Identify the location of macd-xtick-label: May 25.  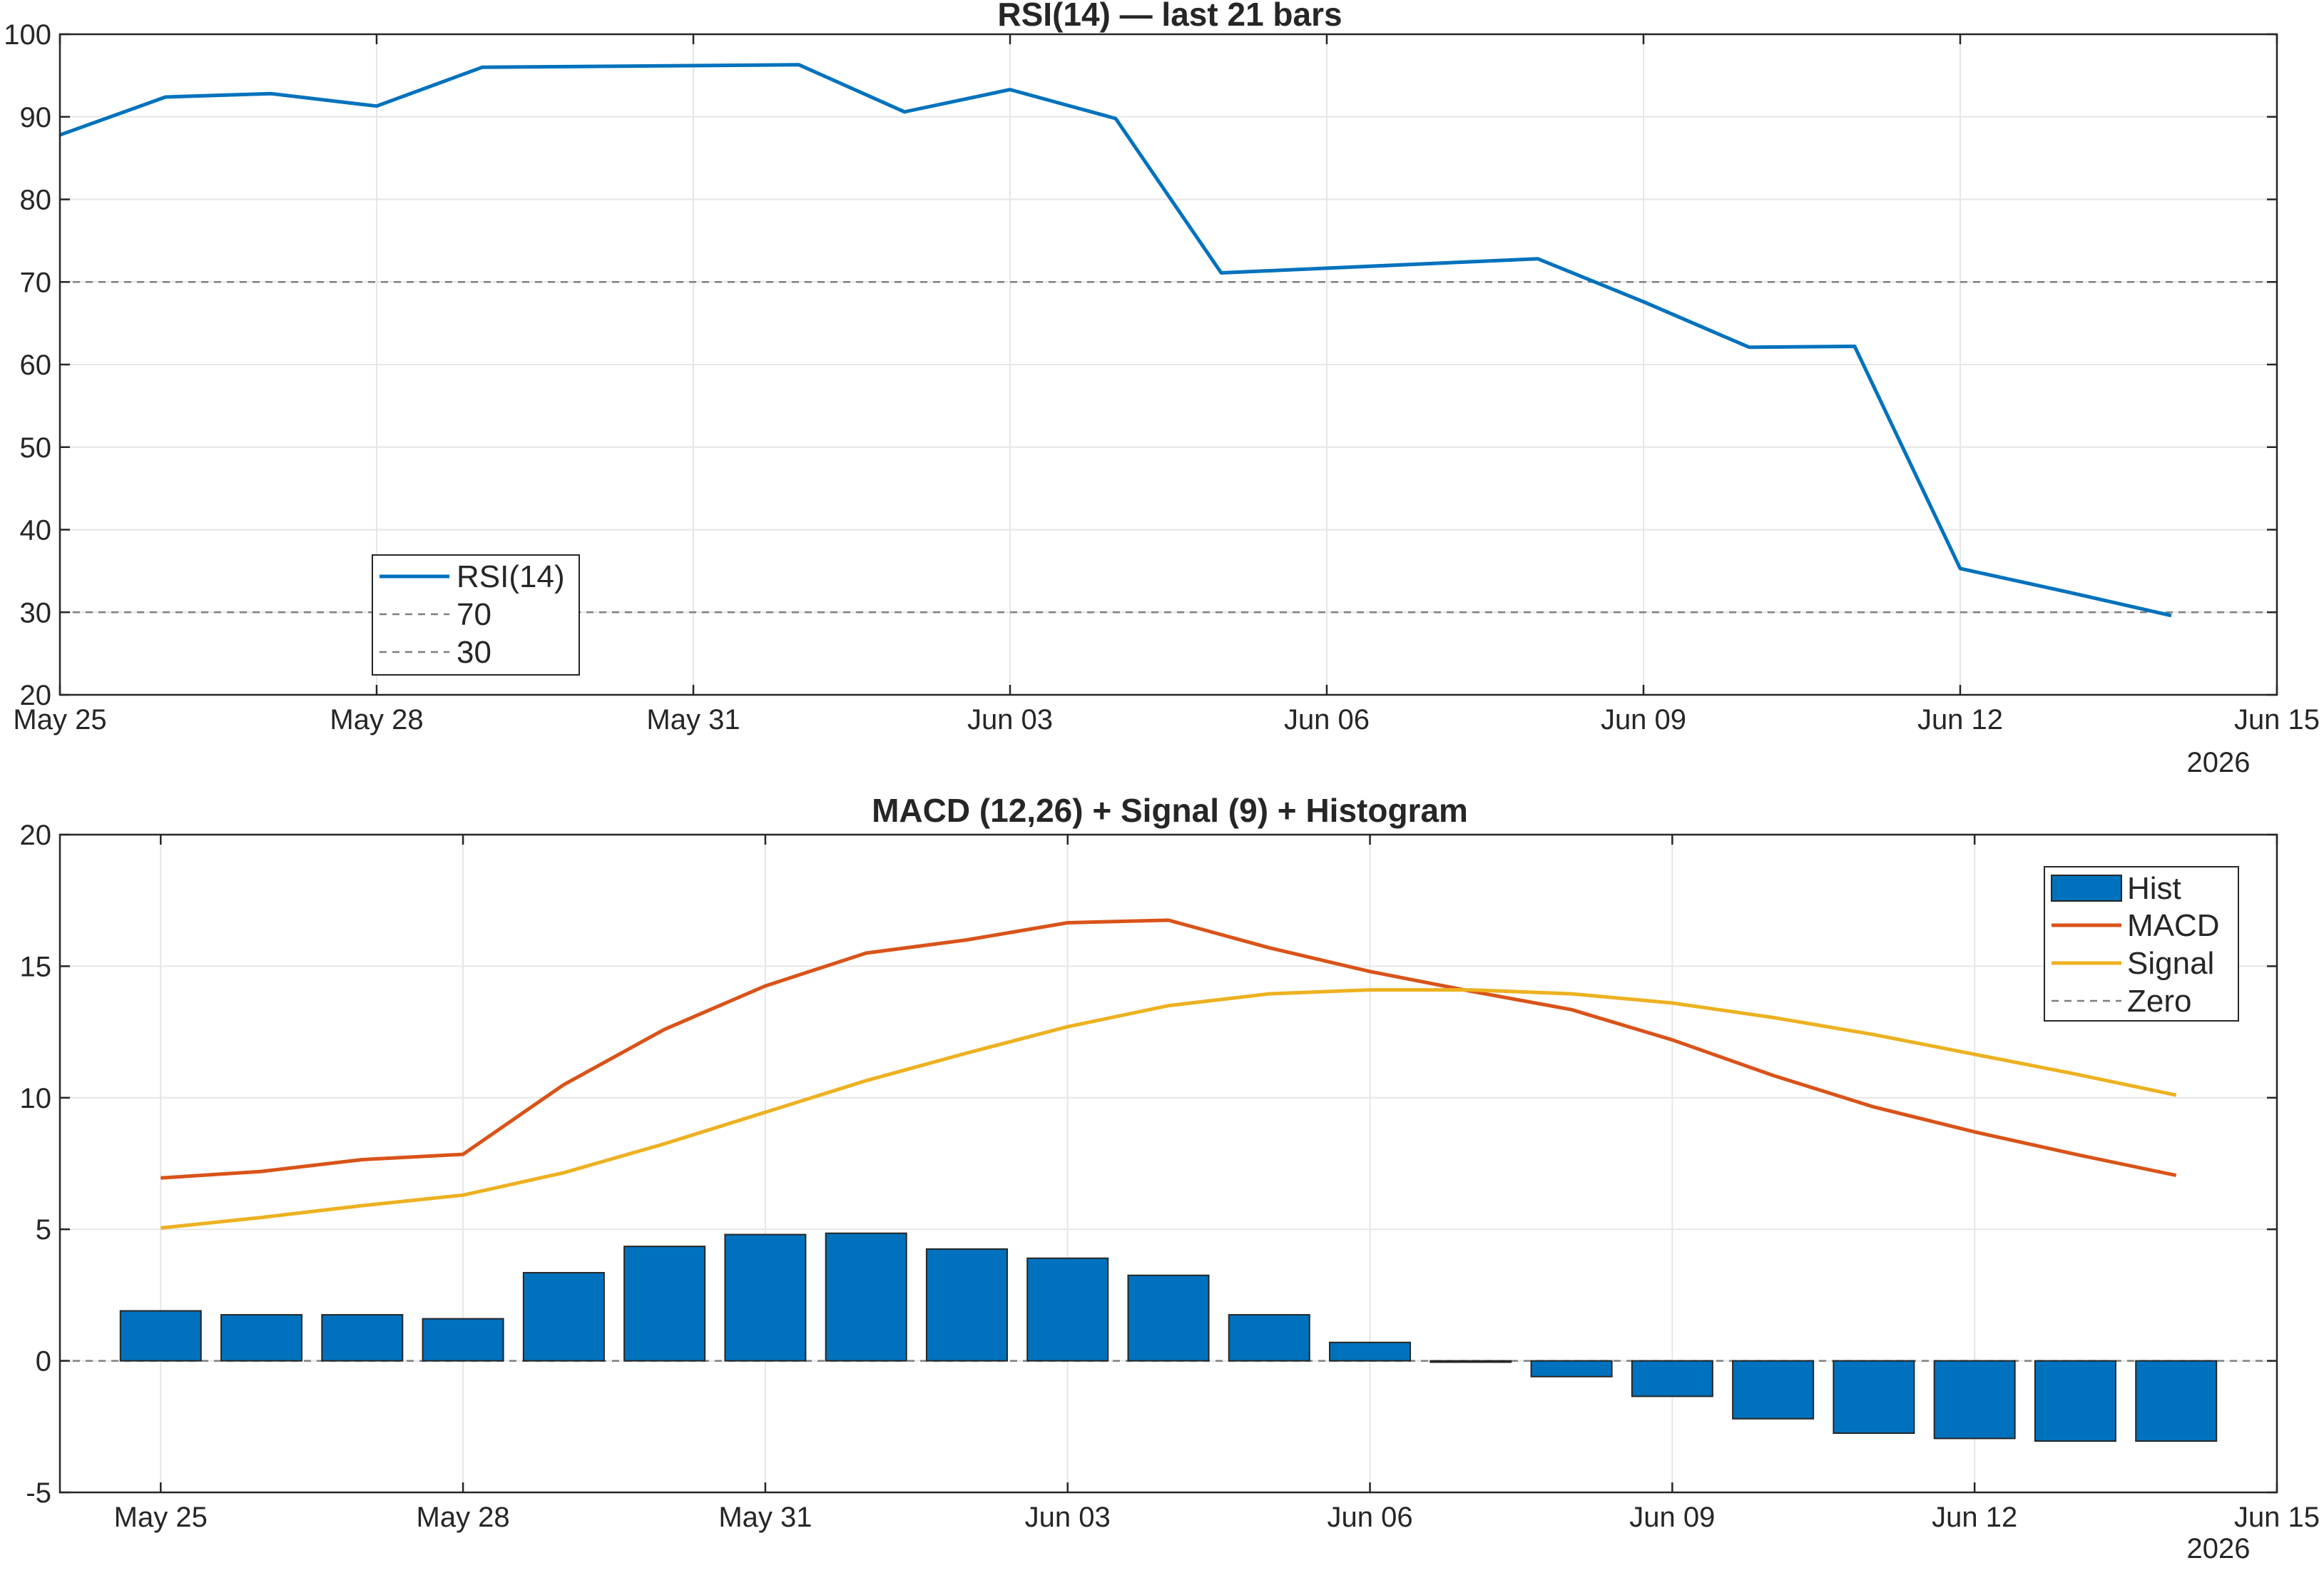
(161, 1517).